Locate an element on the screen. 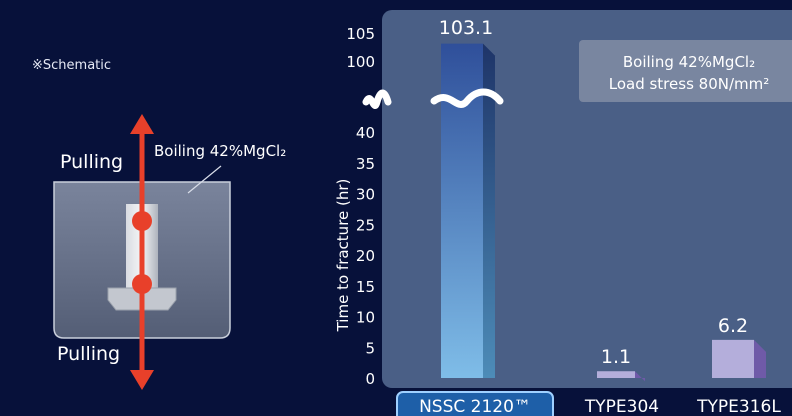 The height and width of the screenshot is (416, 792). y-tick-label: 105 is located at coordinates (360, 34).